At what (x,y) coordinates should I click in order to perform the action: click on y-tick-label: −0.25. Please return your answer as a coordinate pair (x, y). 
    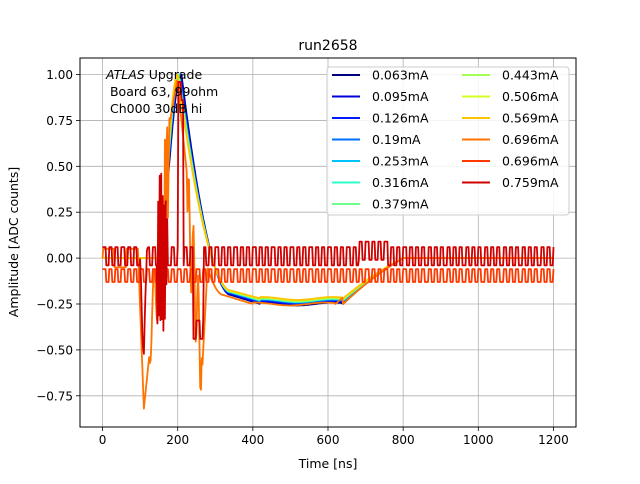
    Looking at the image, I should click on (54, 305).